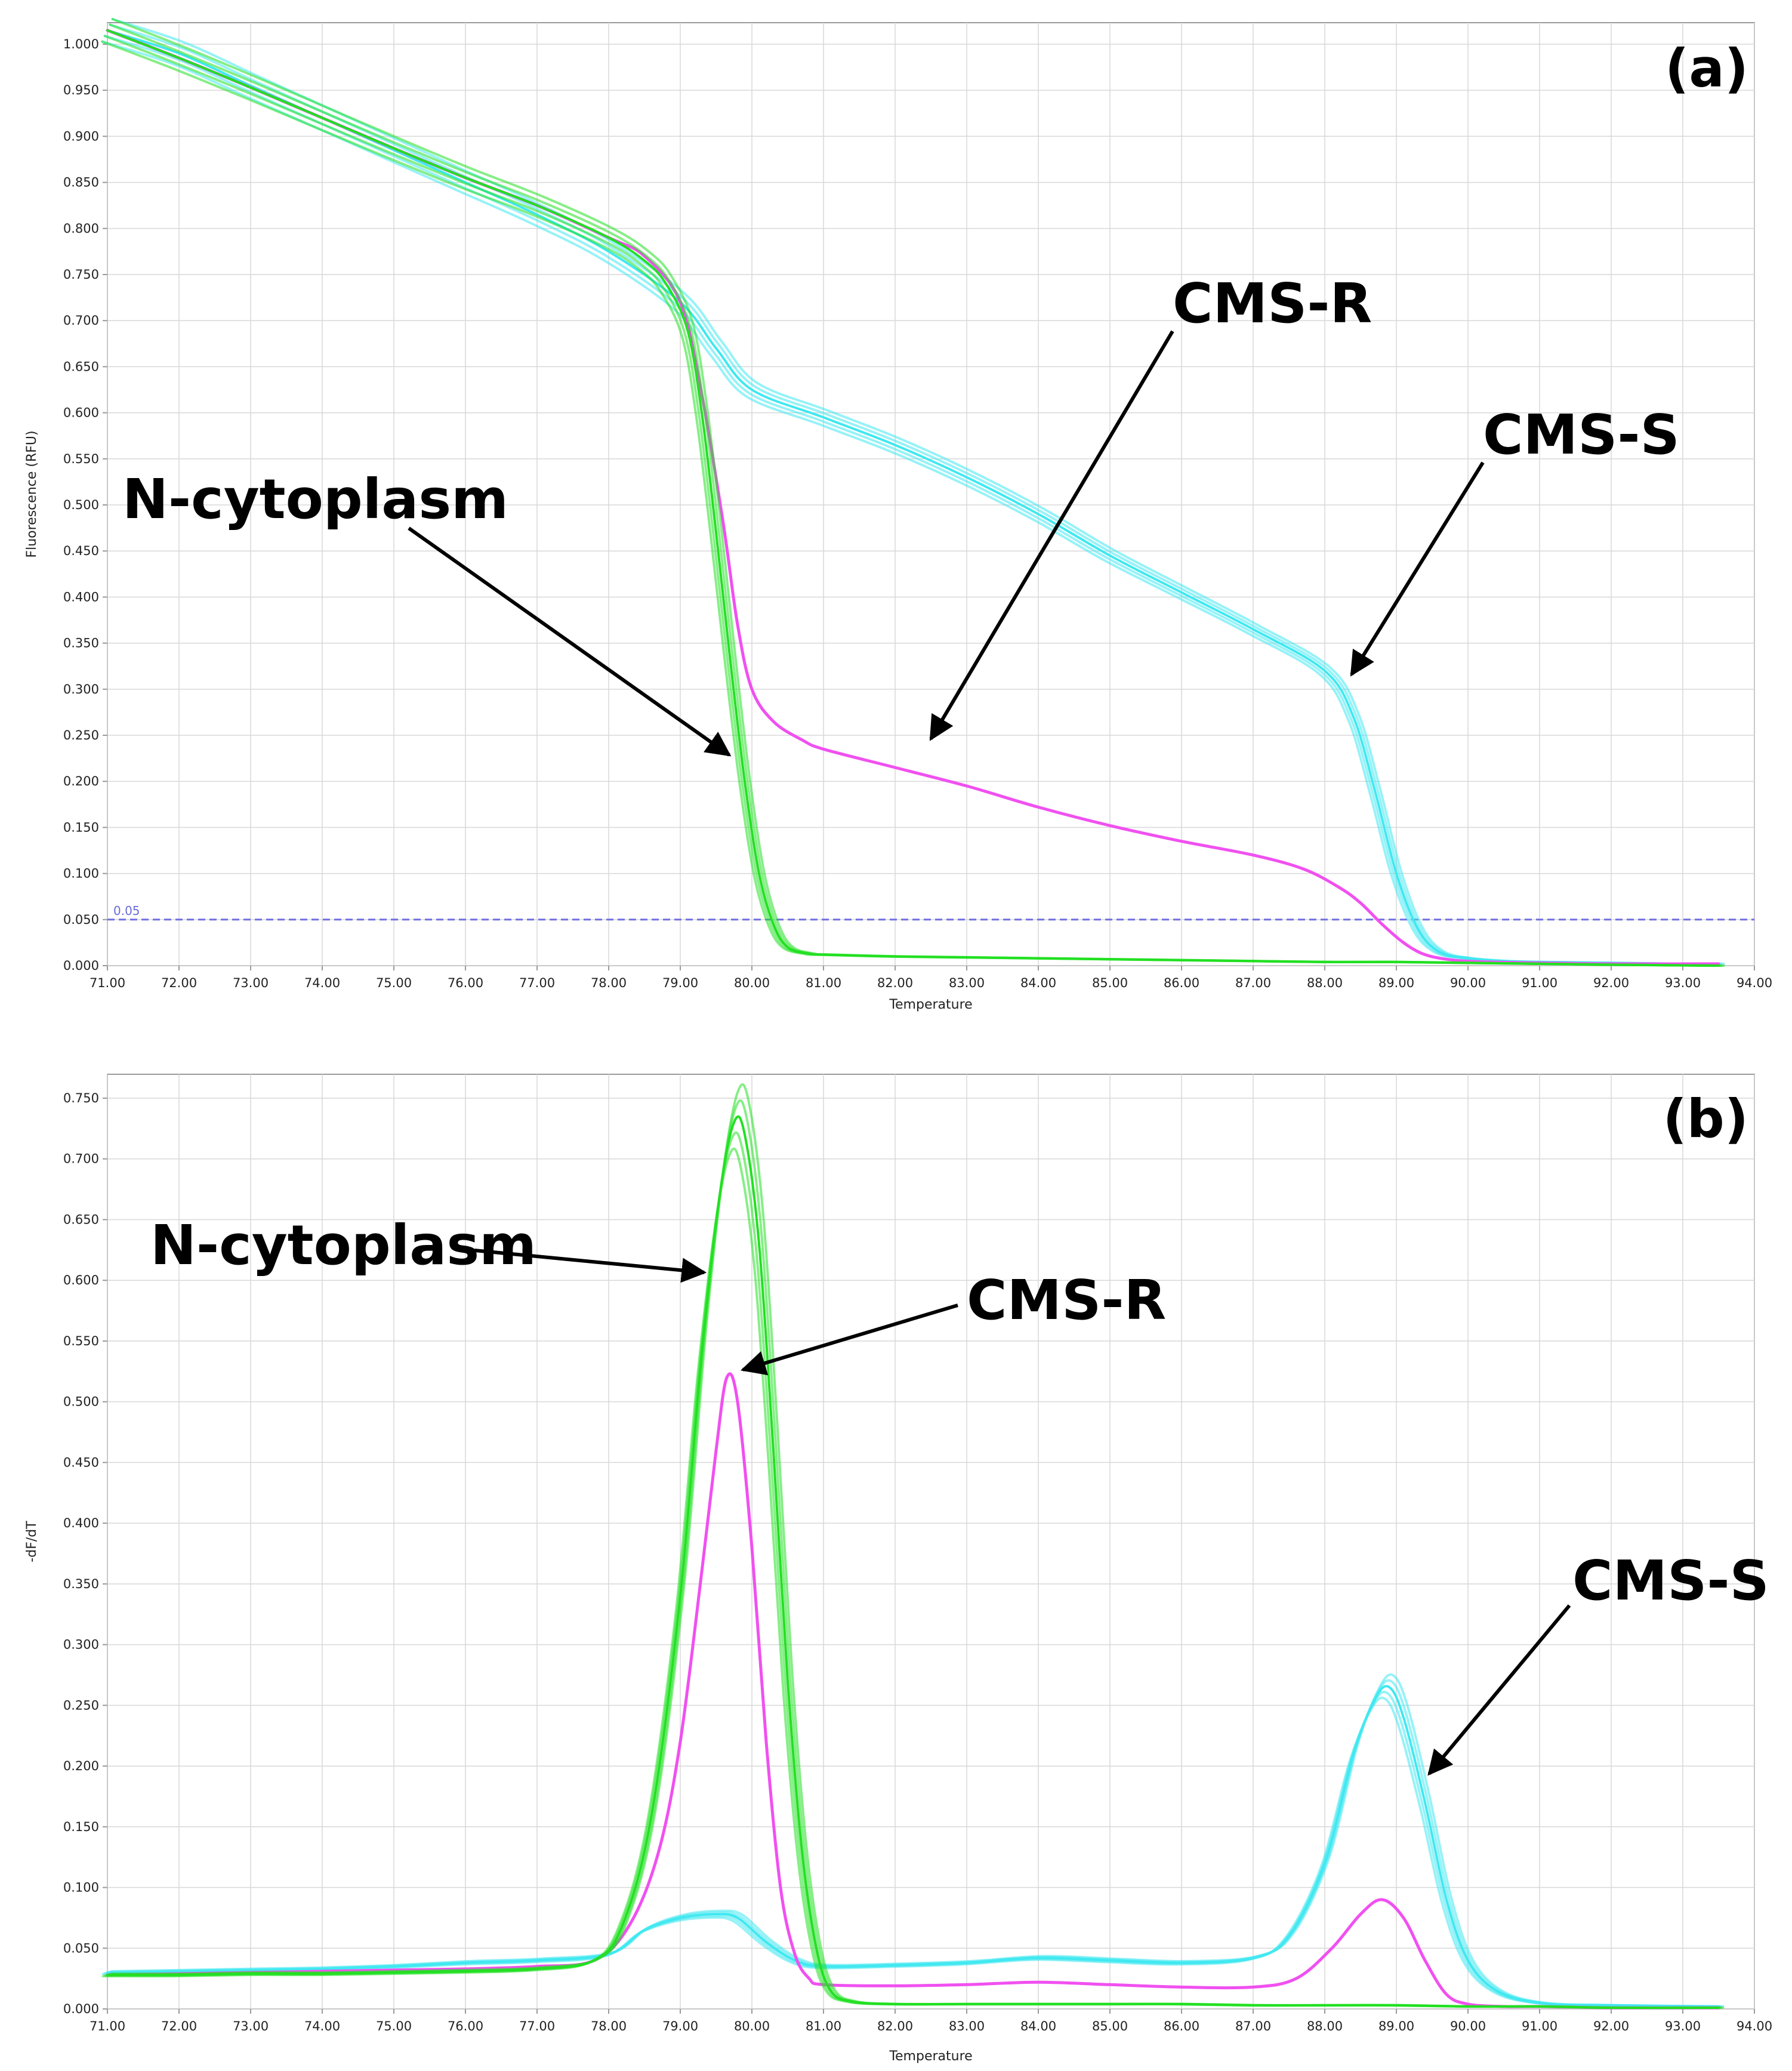 This screenshot has width=1792, height=2071. Describe the element at coordinates (609, 983) in the screenshot. I see `x-tick-label: 78.00` at that location.